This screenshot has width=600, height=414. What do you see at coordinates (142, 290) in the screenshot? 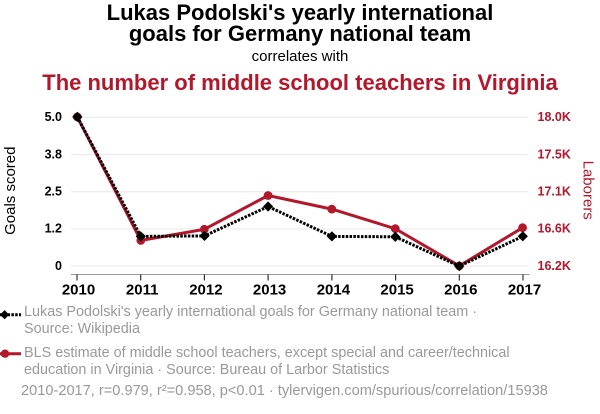
I see `svg-text: 2011` at bounding box center [142, 290].